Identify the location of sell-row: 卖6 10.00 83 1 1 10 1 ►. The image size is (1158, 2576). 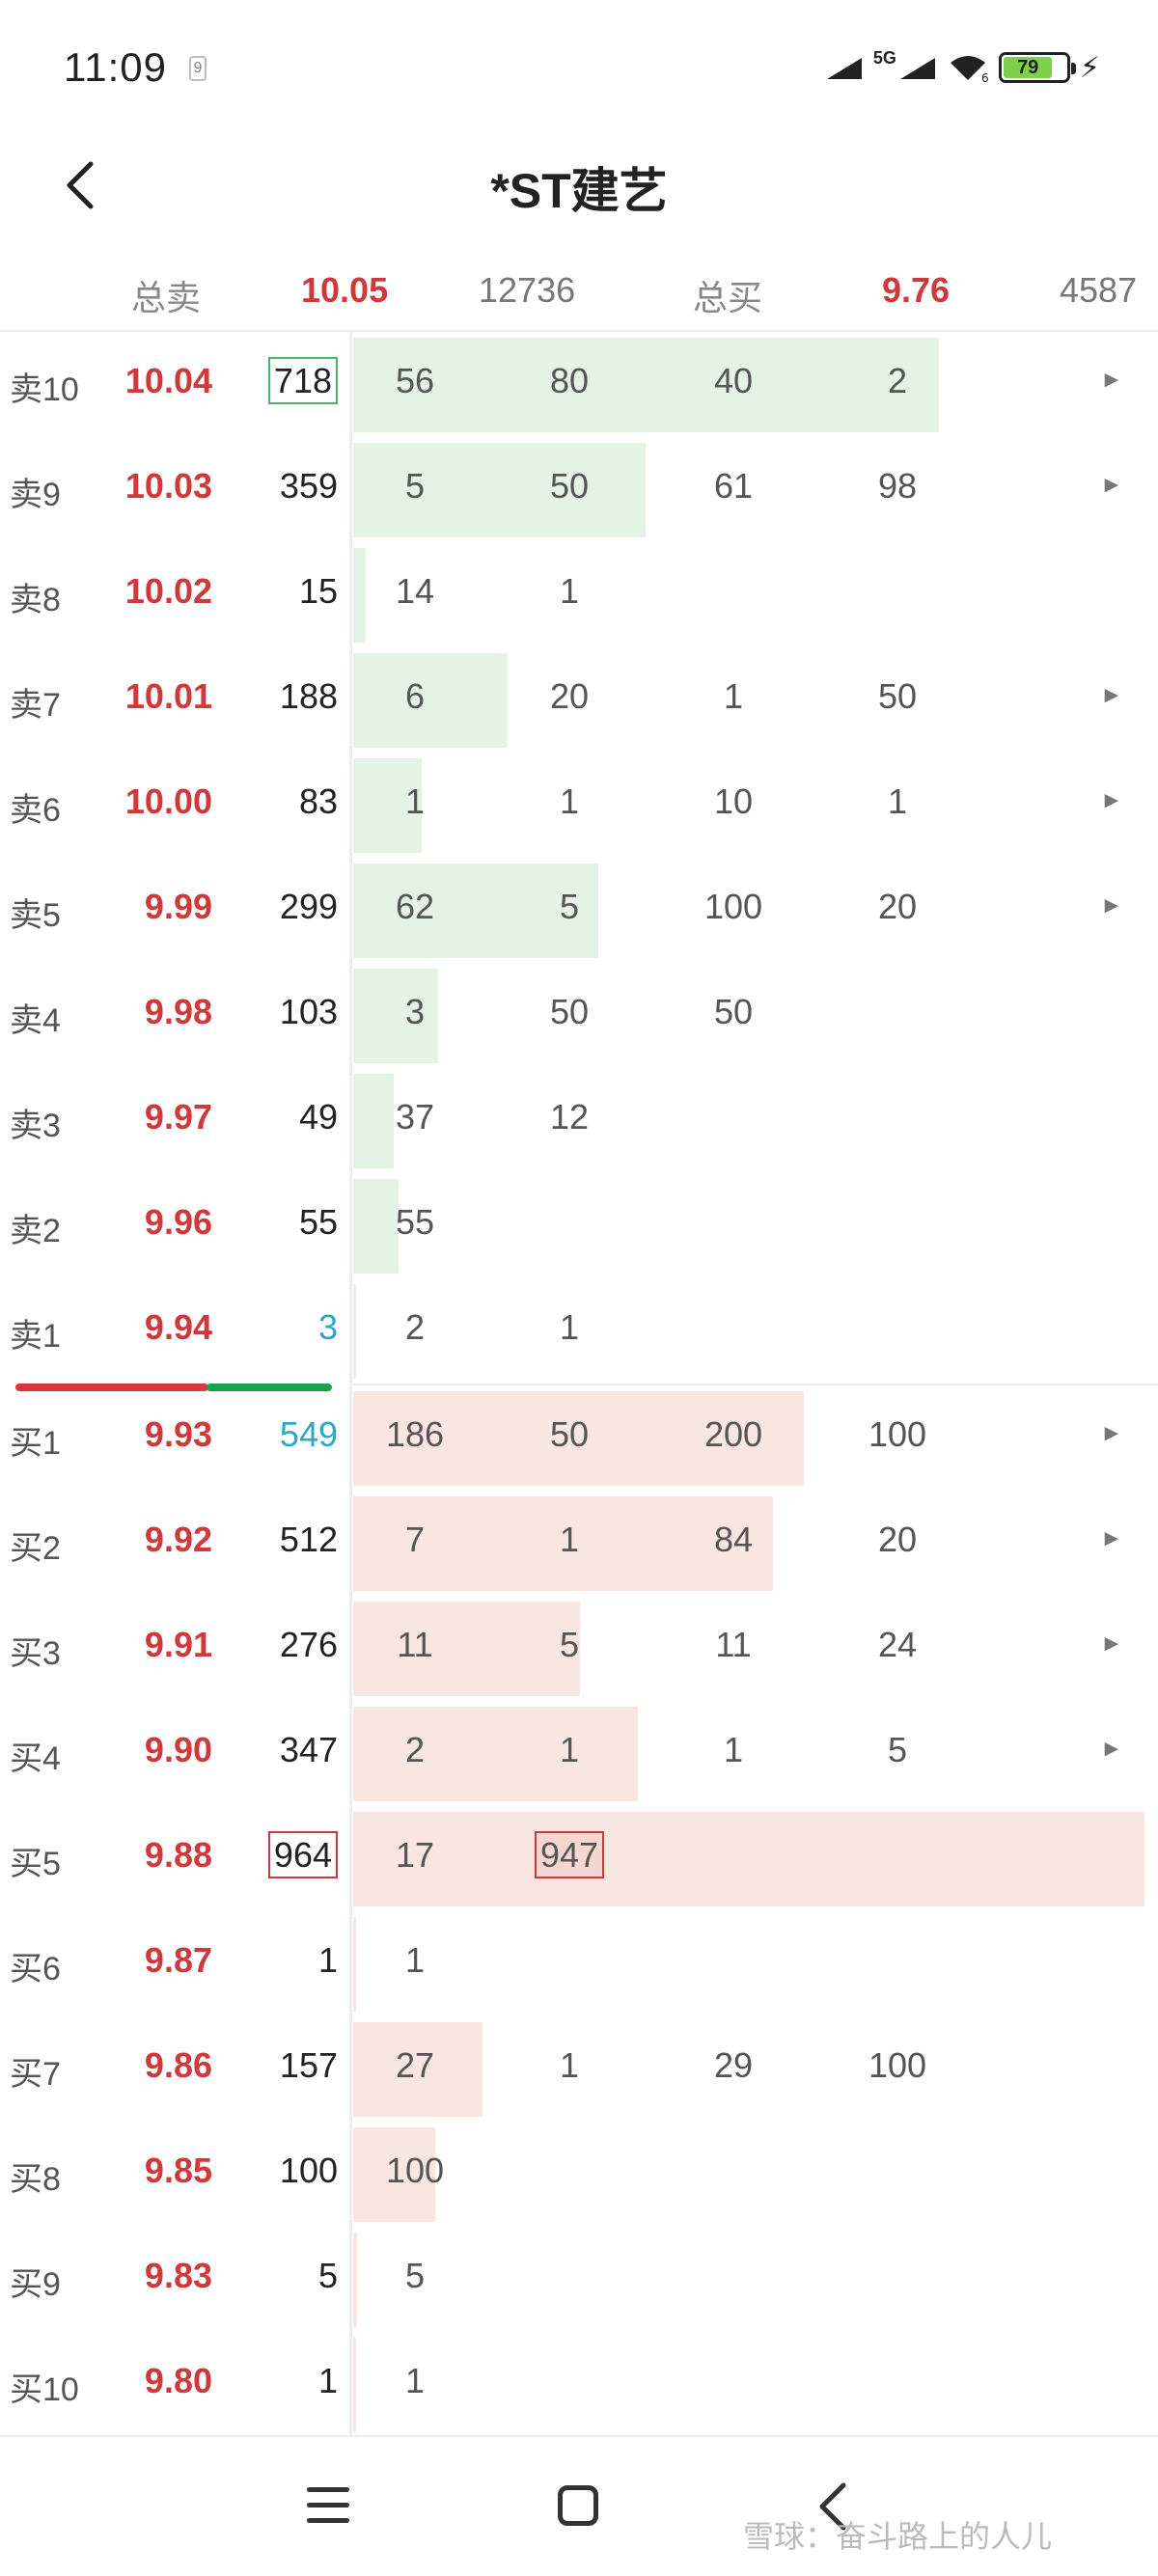
(579, 805).